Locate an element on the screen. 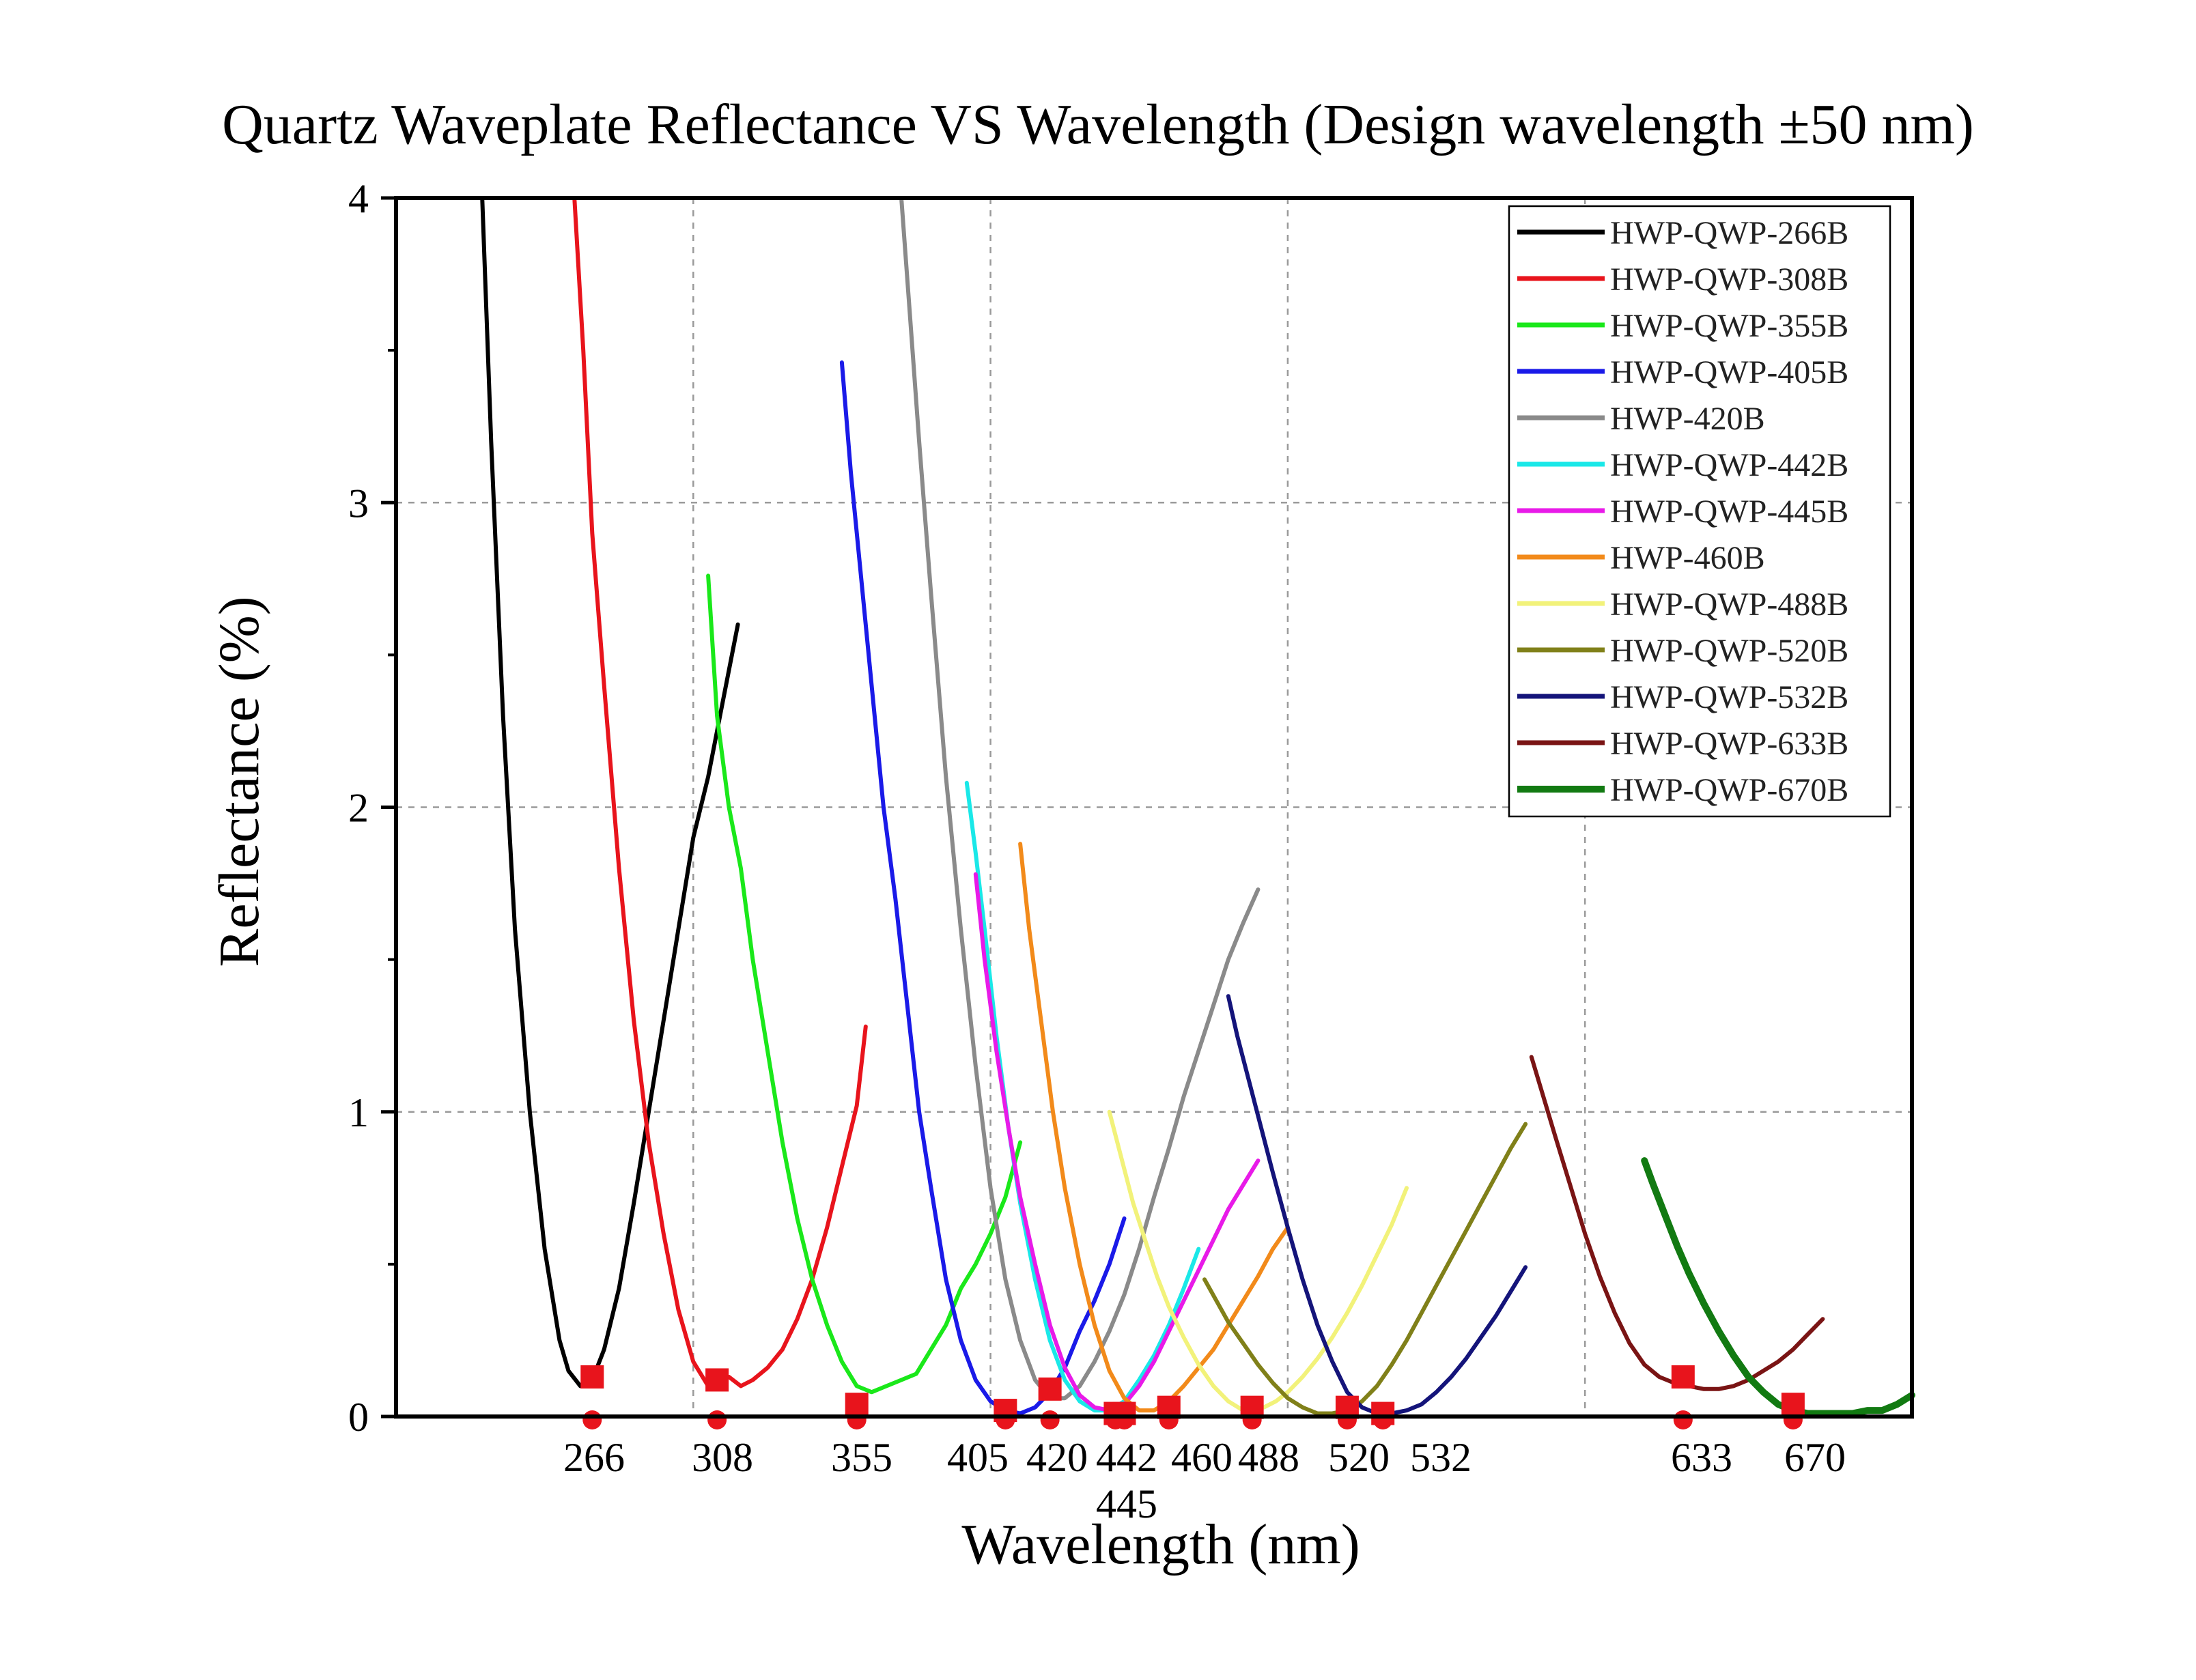  legend-label-0: HWP-QWP-266B is located at coordinates (1729, 233).